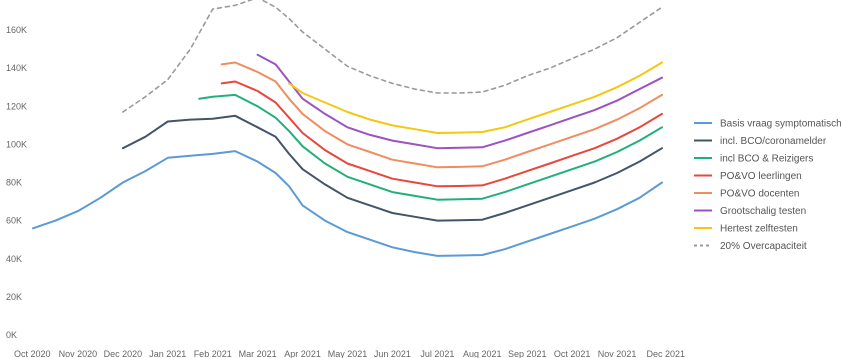  Describe the element at coordinates (213, 353) in the screenshot. I see `x-tick-label: Feb 2021` at that location.